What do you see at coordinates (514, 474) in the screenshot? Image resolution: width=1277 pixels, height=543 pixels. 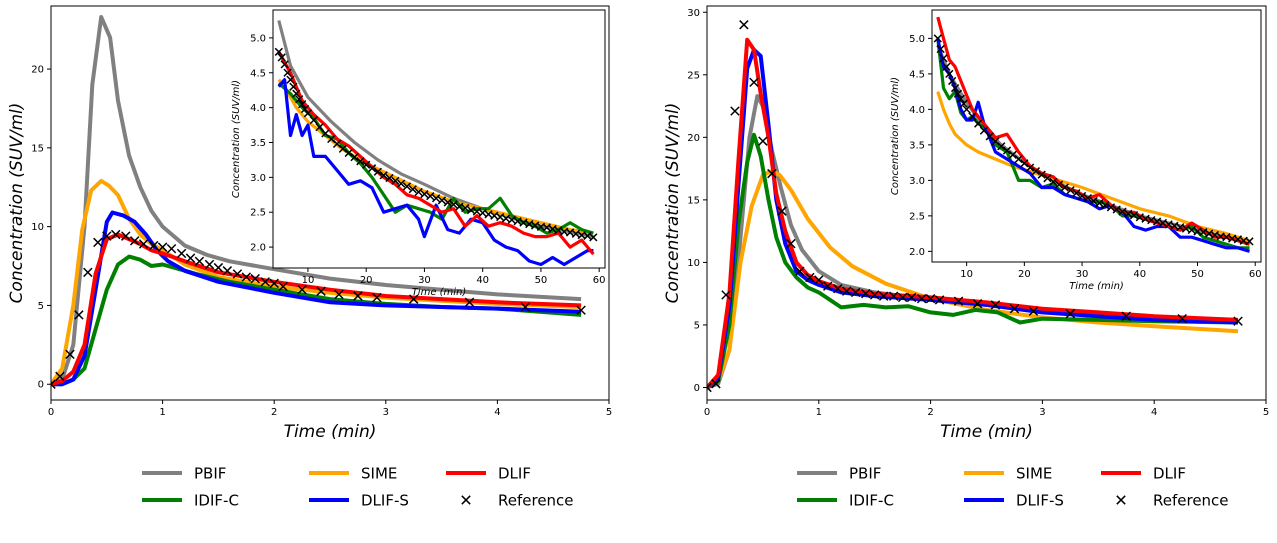 I see `legend-label: DLIF` at bounding box center [514, 474].